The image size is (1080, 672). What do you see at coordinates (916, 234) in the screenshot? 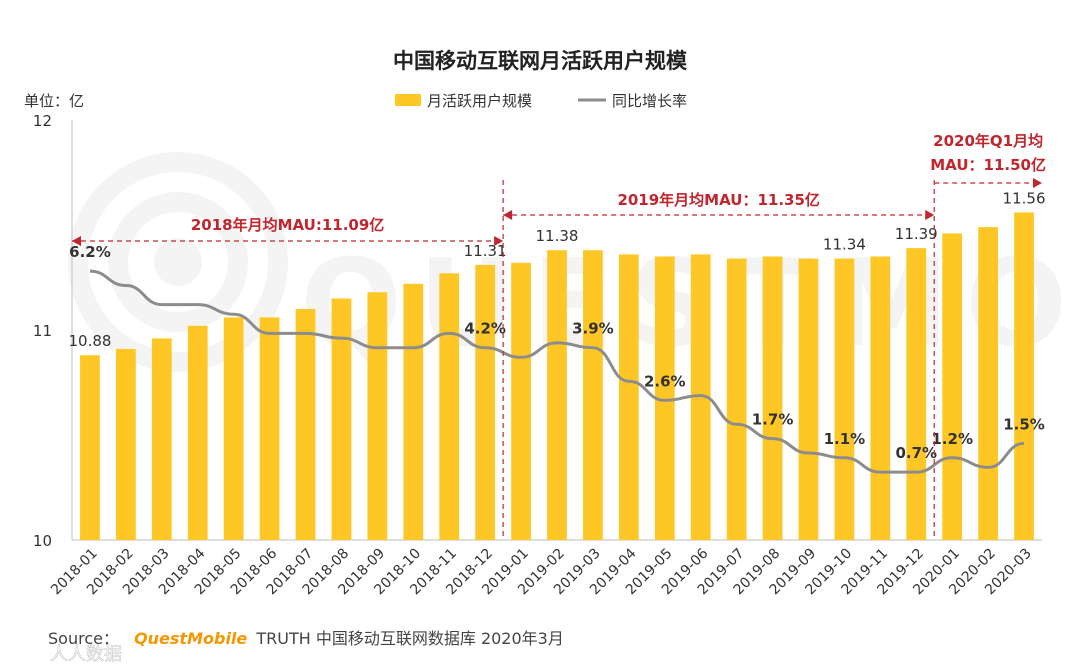
I see `bar-value-label: 11.39` at bounding box center [916, 234].